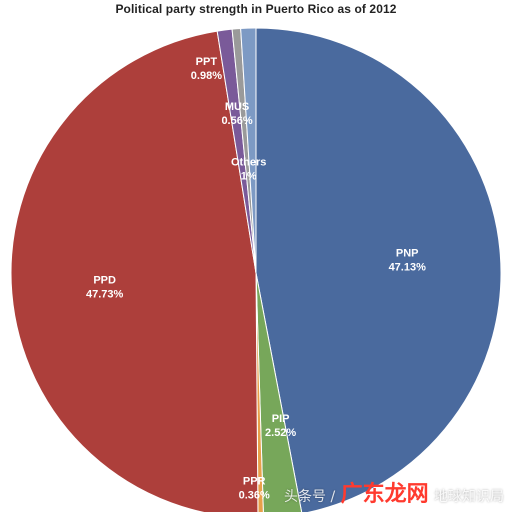  Describe the element at coordinates (207, 62) in the screenshot. I see `slice-name-label-ppt: PPT` at that location.